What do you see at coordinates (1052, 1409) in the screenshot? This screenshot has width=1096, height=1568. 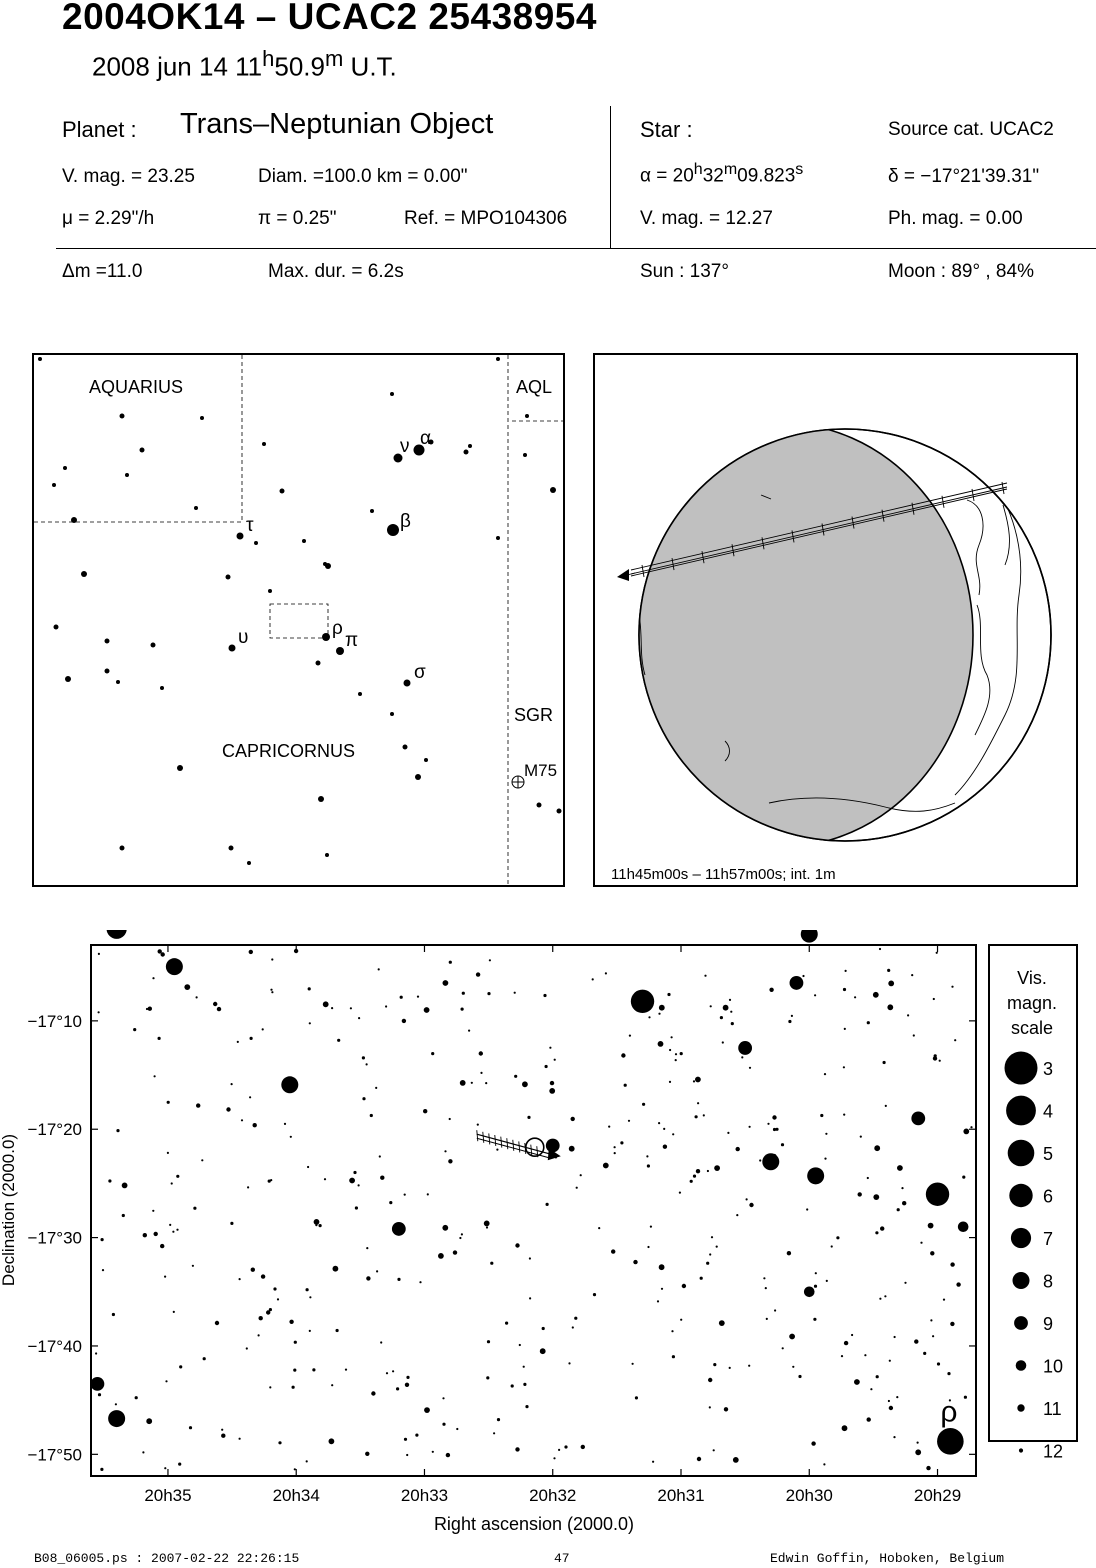 I see `scale-label: 11` at bounding box center [1052, 1409].